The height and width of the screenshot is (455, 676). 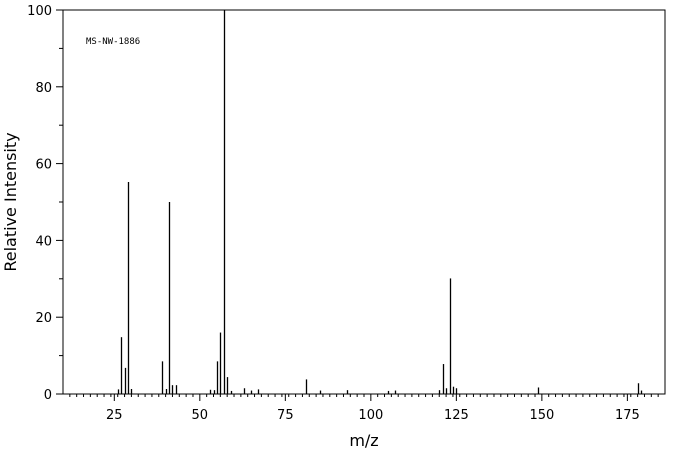 I want to click on x-axis-title: m/z, so click(x=363, y=440).